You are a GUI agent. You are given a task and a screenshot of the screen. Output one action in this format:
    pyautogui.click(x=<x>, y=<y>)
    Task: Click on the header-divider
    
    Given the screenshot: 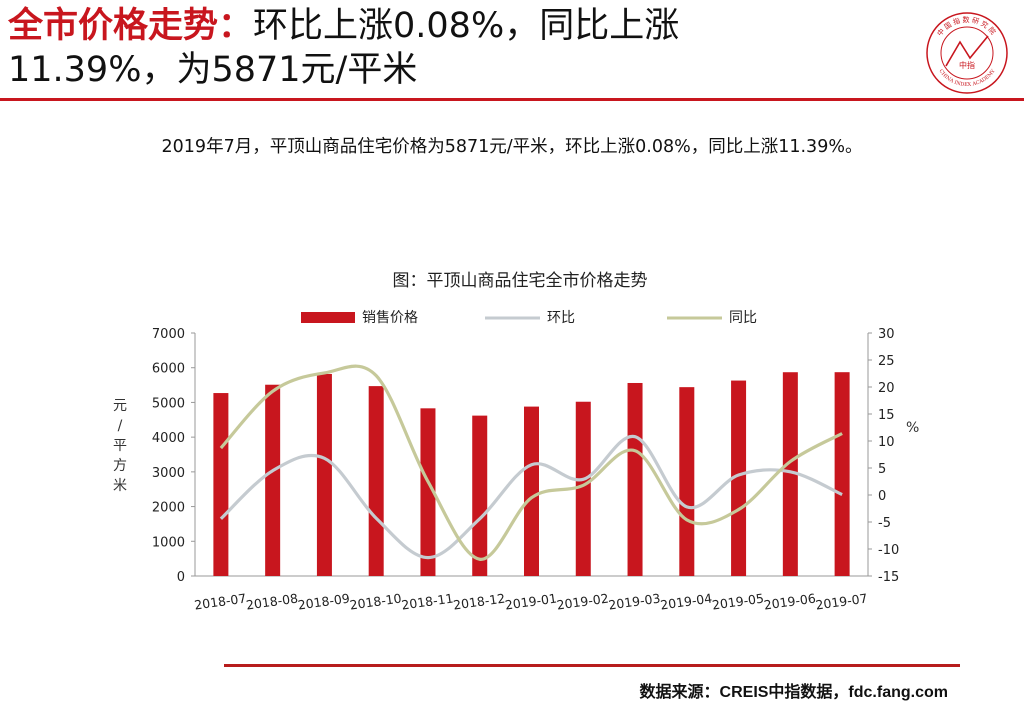 What is the action you would take?
    pyautogui.click(x=512, y=99)
    